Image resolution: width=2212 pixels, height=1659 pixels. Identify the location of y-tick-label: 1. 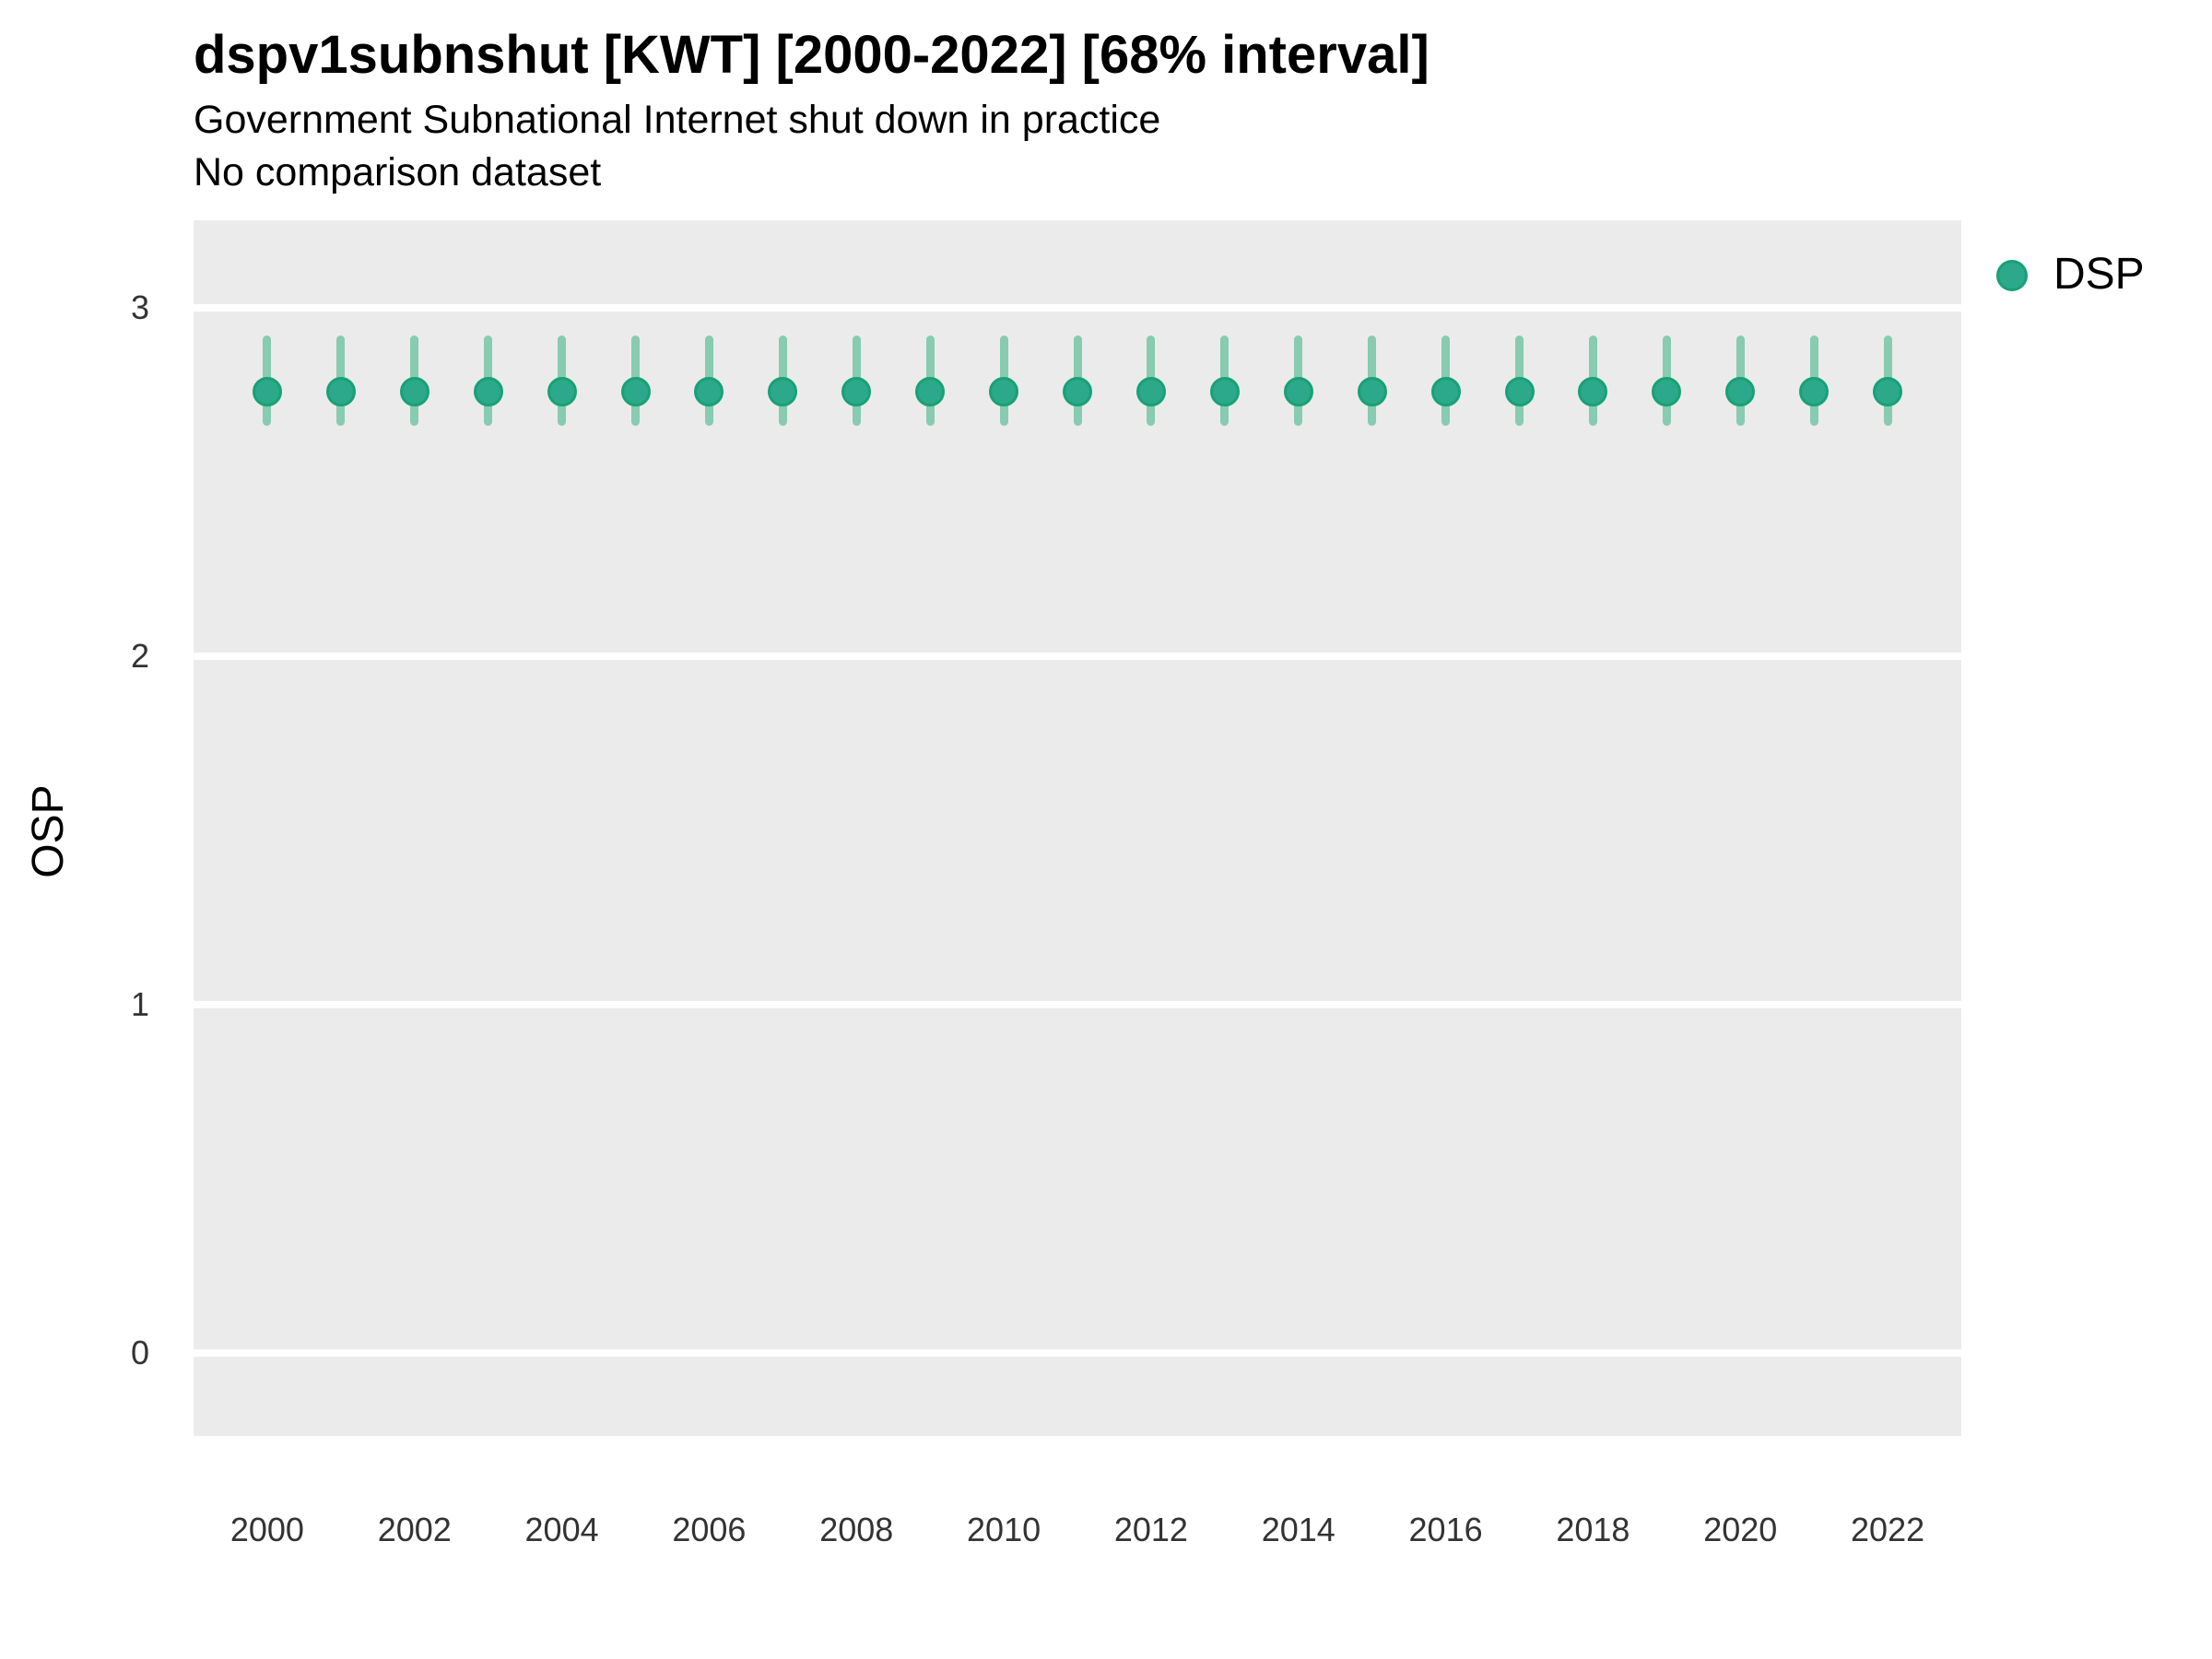
(139, 1003).